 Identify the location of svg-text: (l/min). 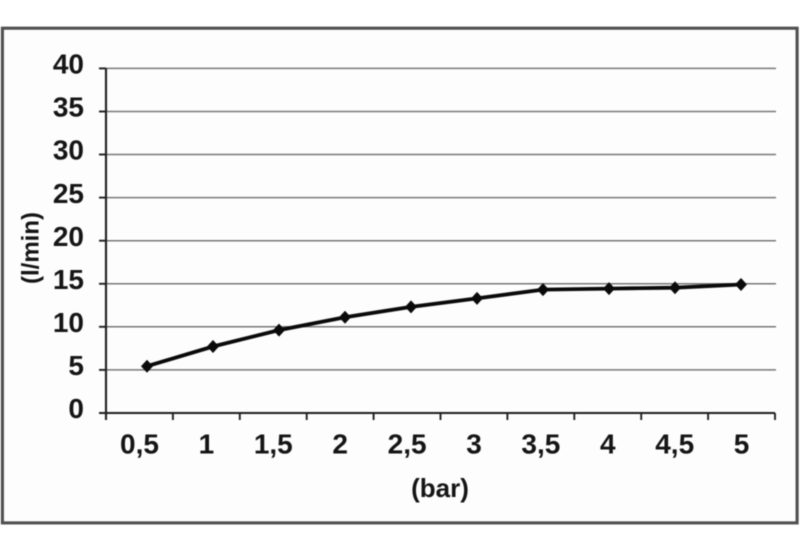
(30, 248).